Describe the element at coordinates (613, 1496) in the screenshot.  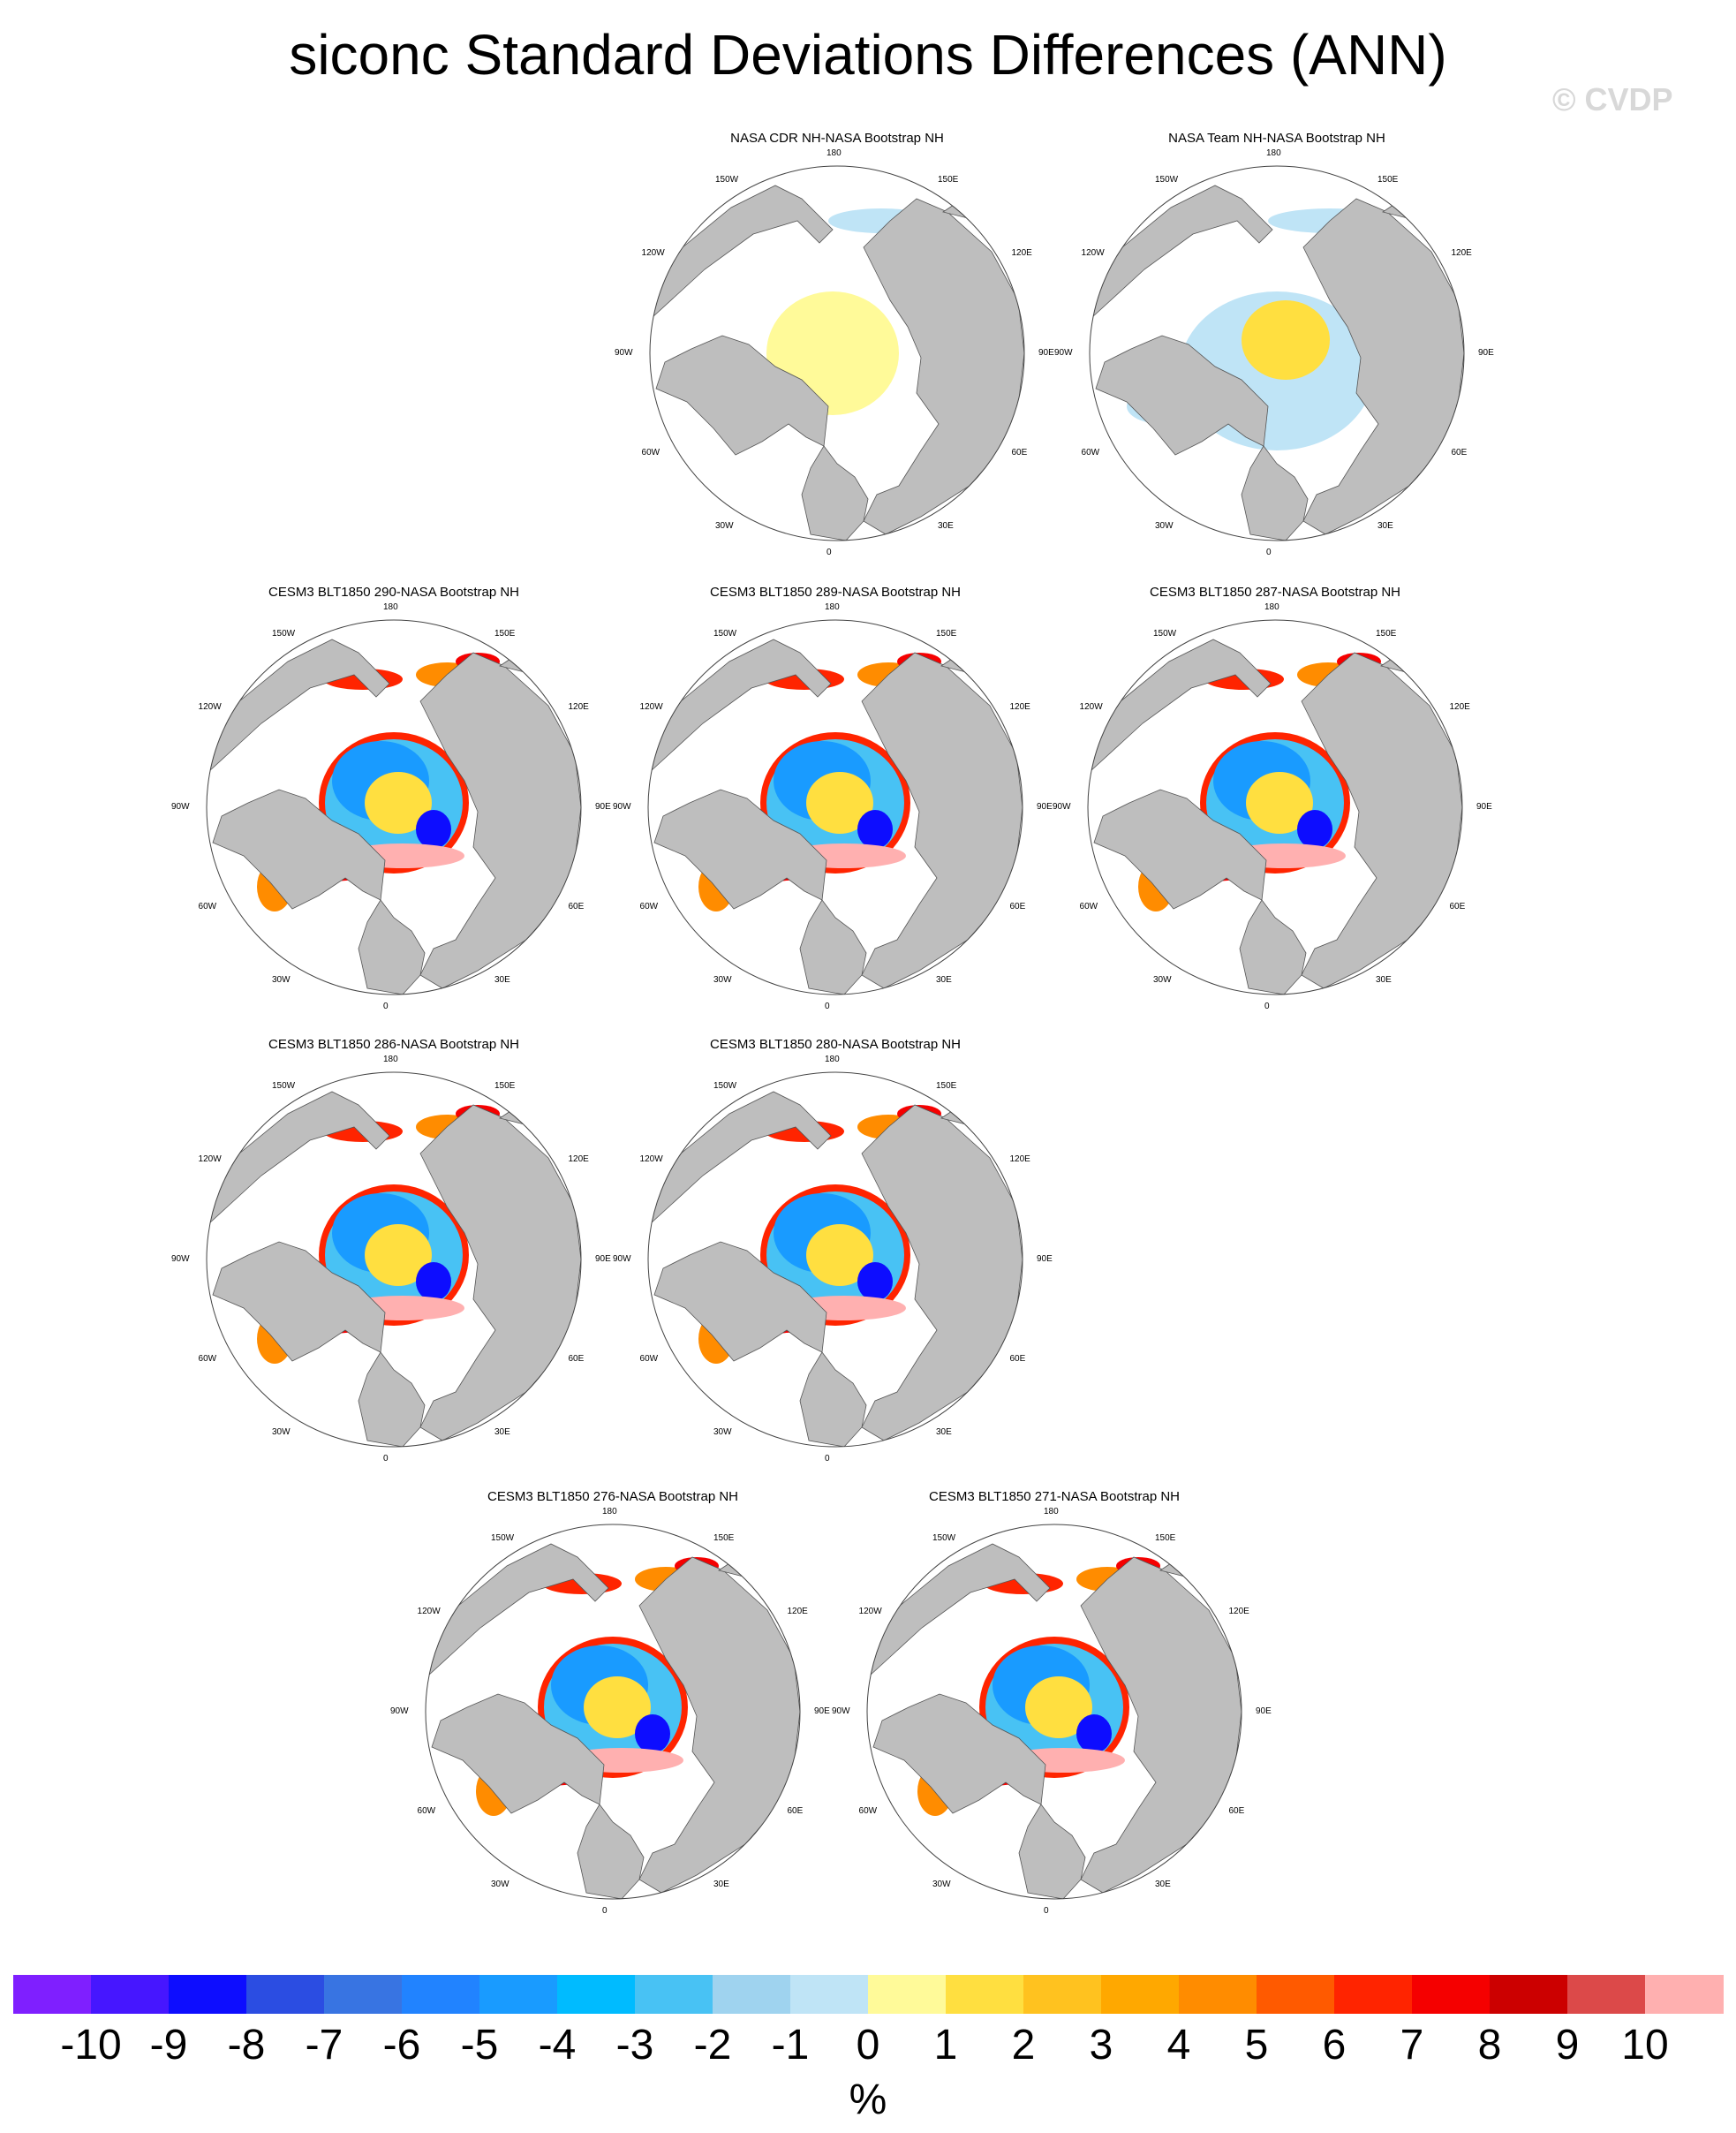
I see `panel-title: CESM3 BLT1850 276-NASA Bootstrap NH` at that location.